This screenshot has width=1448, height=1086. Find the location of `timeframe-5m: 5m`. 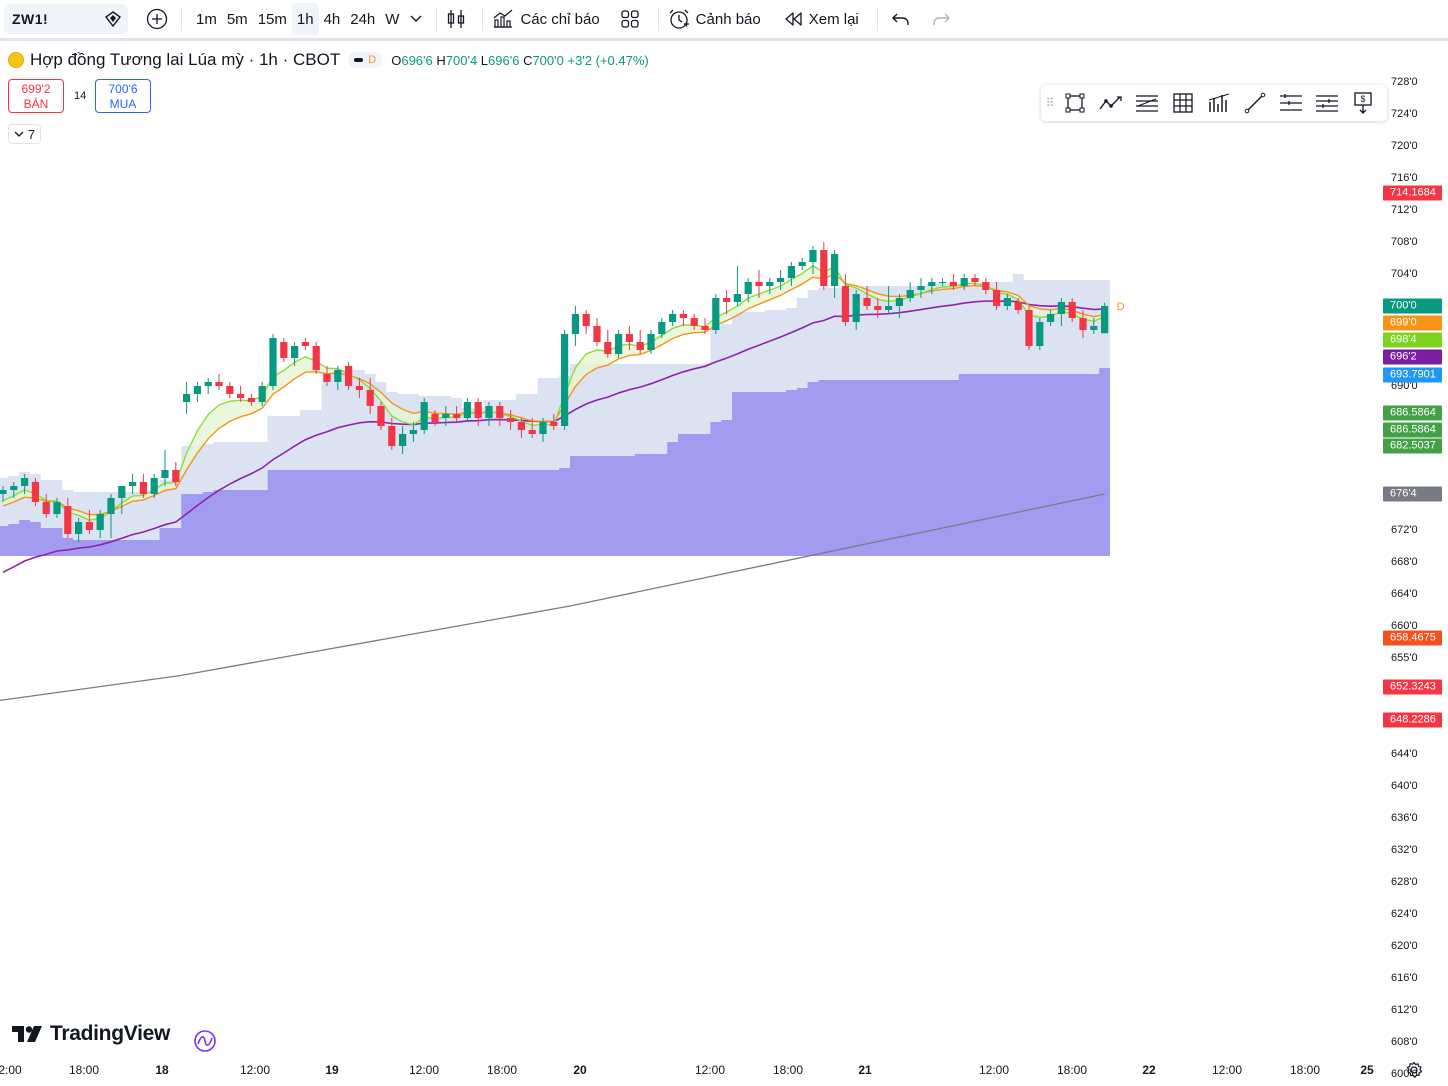

timeframe-5m: 5m is located at coordinates (237, 19).